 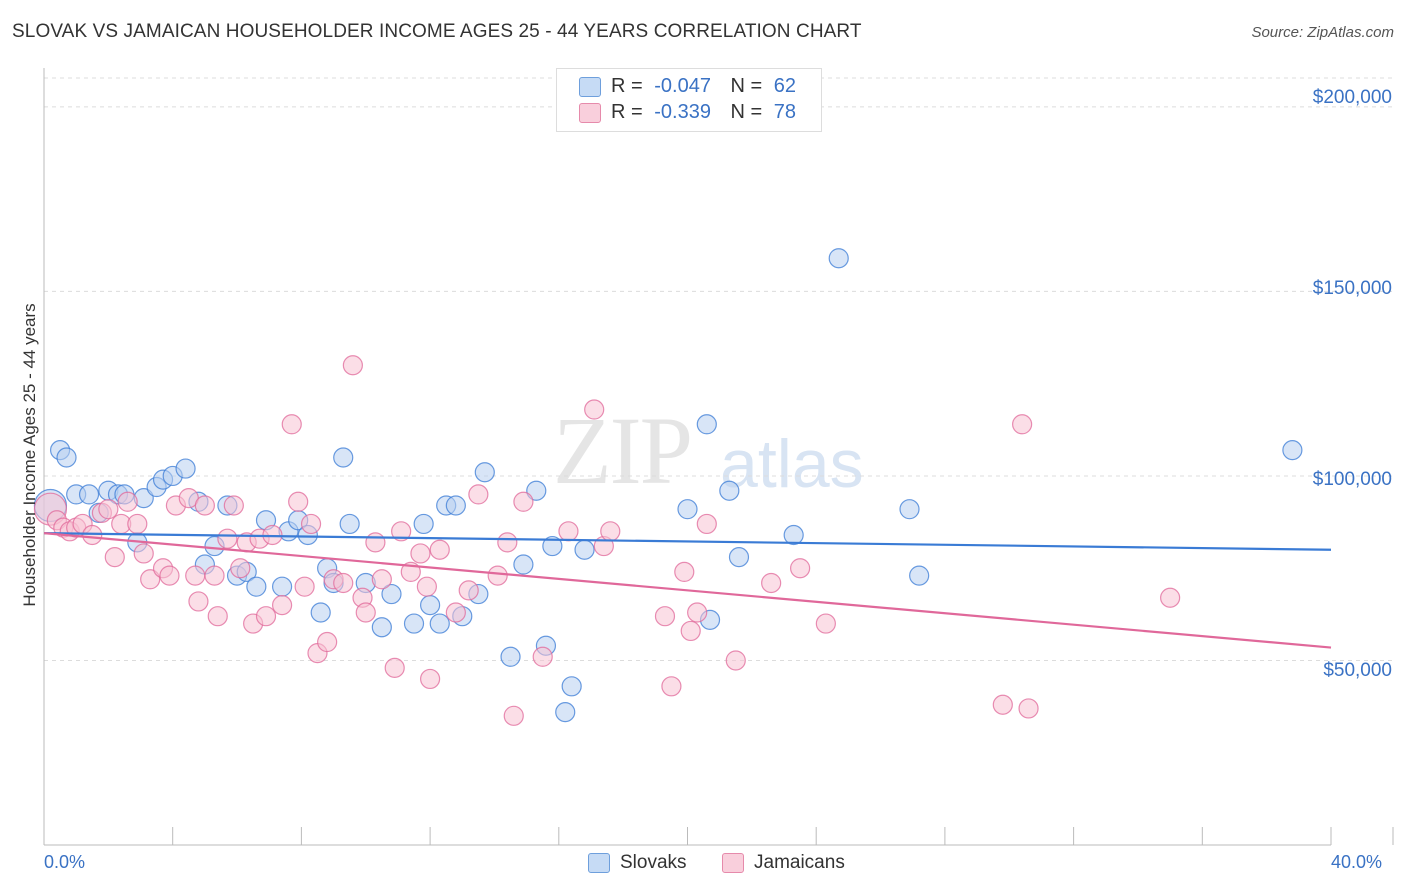 I want to click on y-axis-label: Householder Income Ages 25 - 44 years, so click(x=29, y=455).